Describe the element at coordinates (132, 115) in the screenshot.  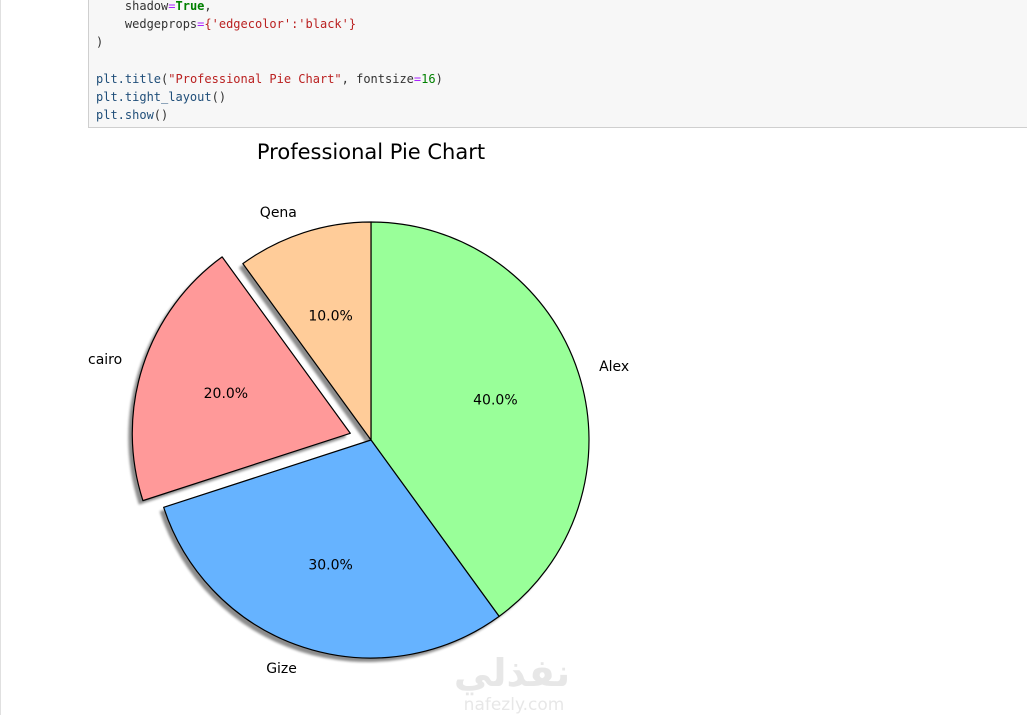
I see `code-line-7: plt.show()` at that location.